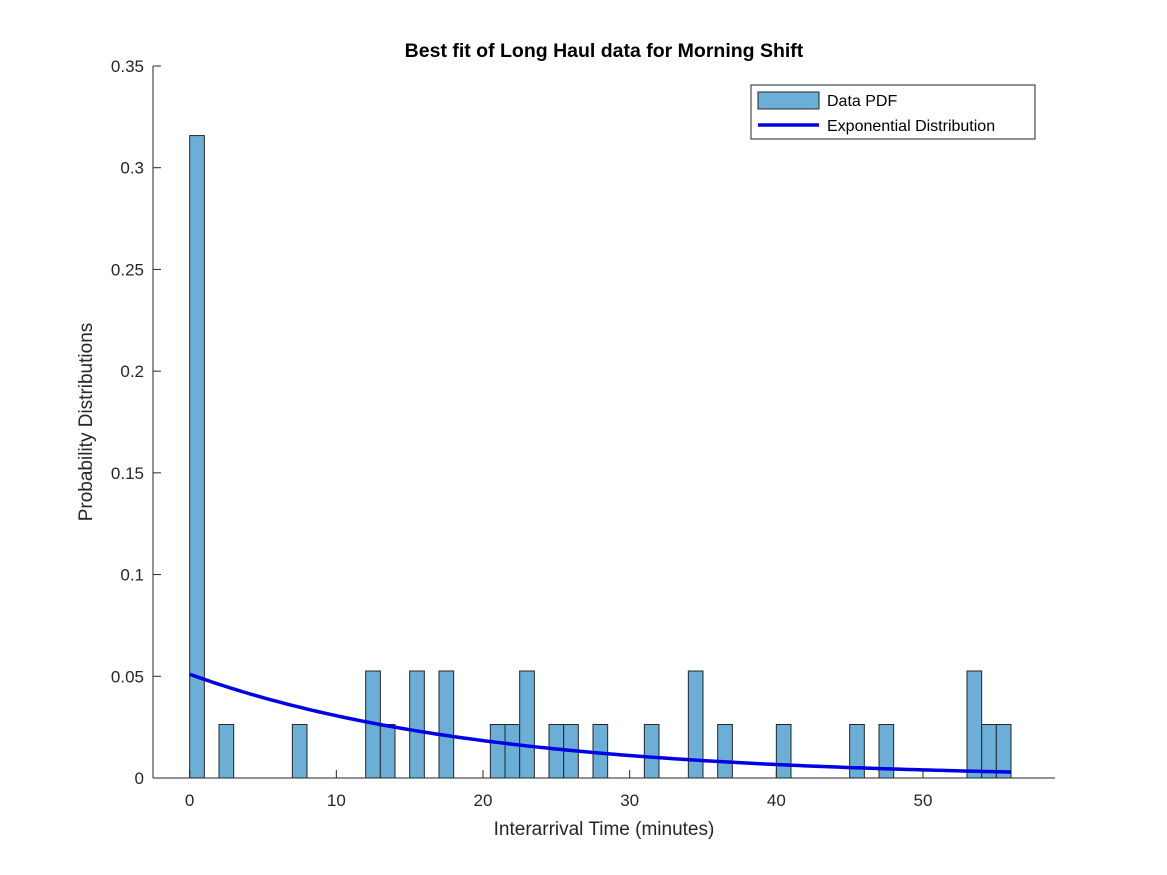 This screenshot has width=1167, height=875. I want to click on exponential-pdf-line, so click(600, 723).